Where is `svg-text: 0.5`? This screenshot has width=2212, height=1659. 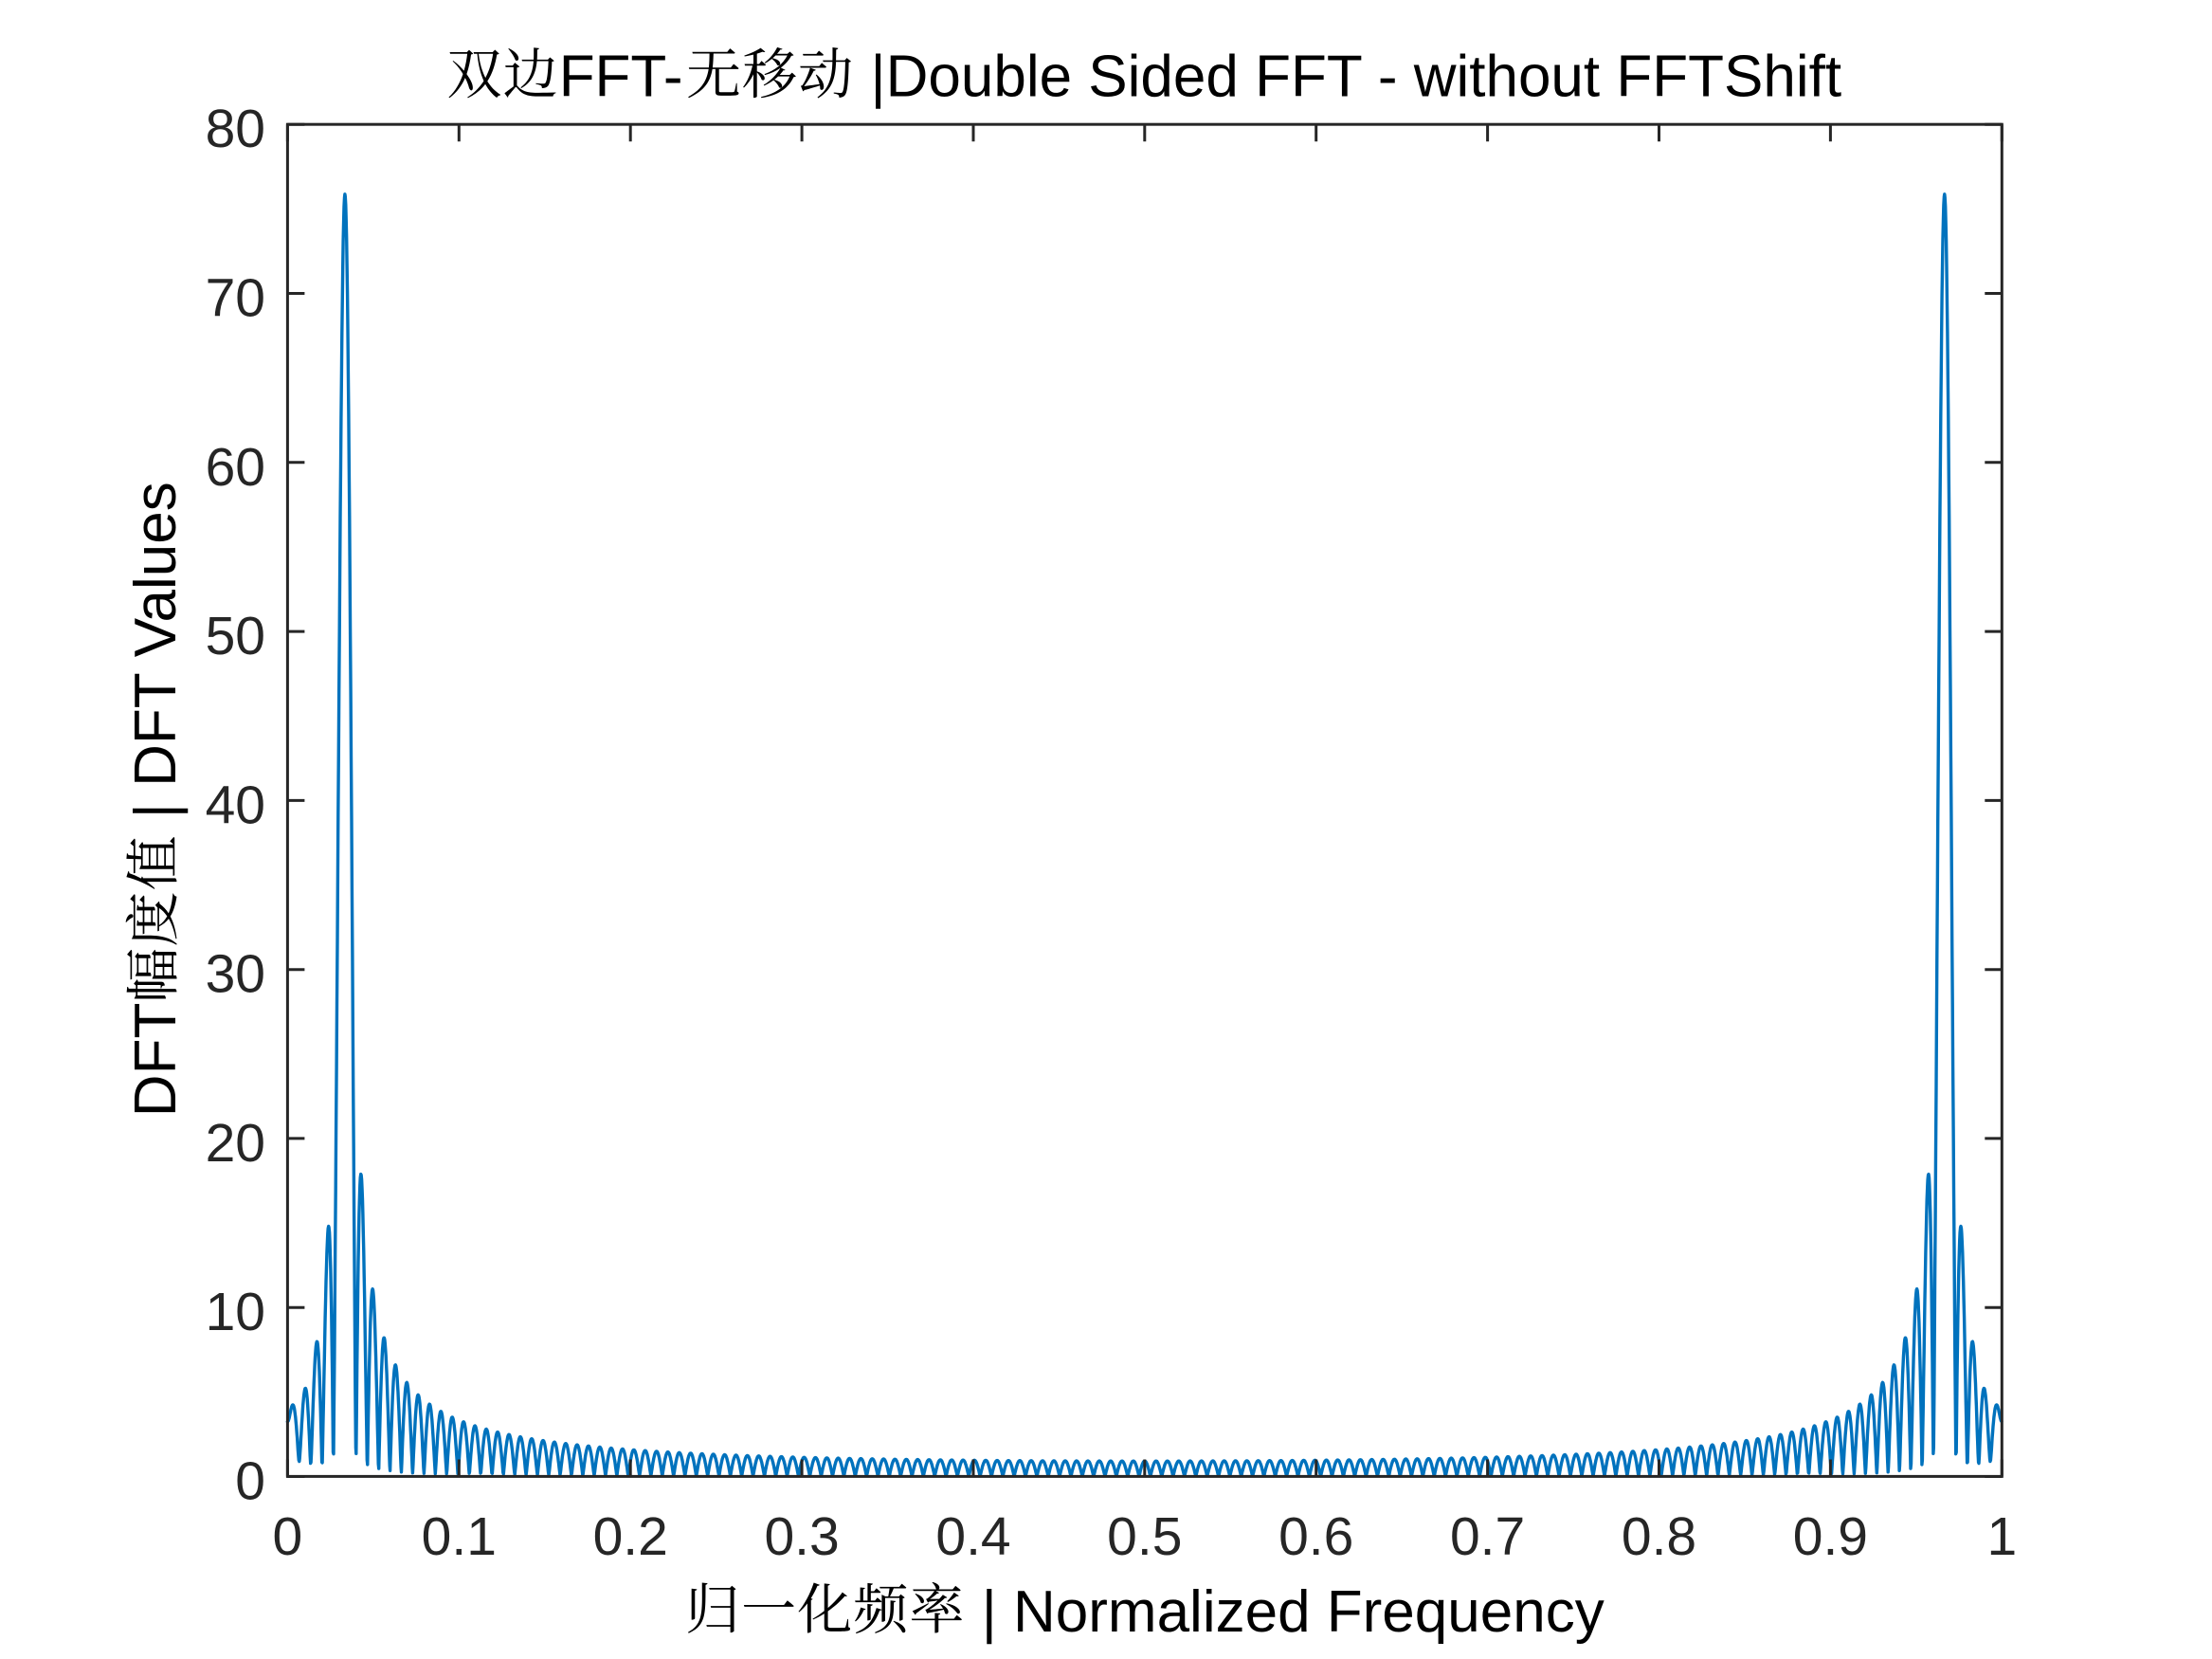
svg-text: 0.5 is located at coordinates (1144, 1536).